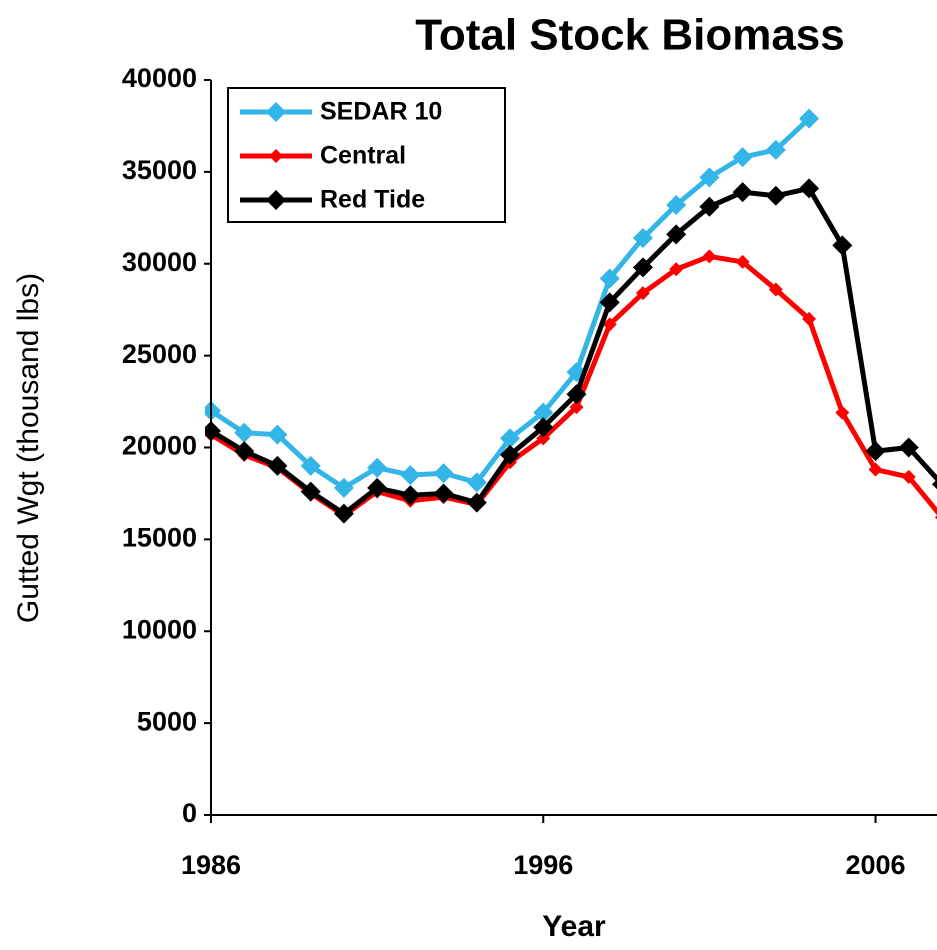  I want to click on legend-label: Central, so click(363, 156).